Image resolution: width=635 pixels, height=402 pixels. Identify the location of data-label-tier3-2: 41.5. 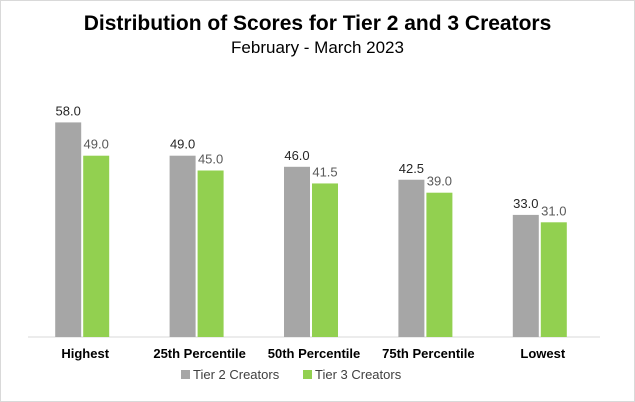
(324, 171).